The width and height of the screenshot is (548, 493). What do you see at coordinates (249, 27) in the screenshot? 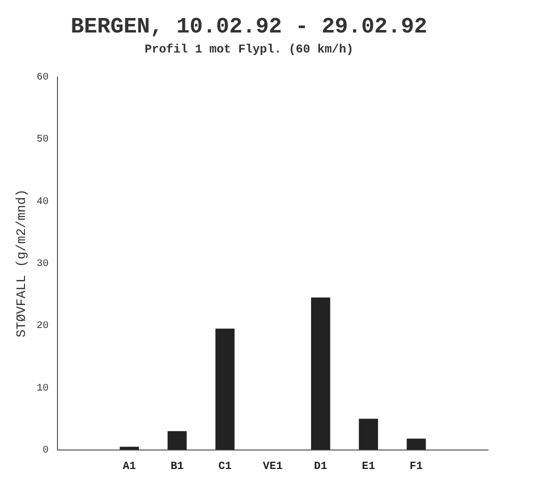
I see `chart-title: BERGEN, 10.02.92 - 29.02.92` at bounding box center [249, 27].